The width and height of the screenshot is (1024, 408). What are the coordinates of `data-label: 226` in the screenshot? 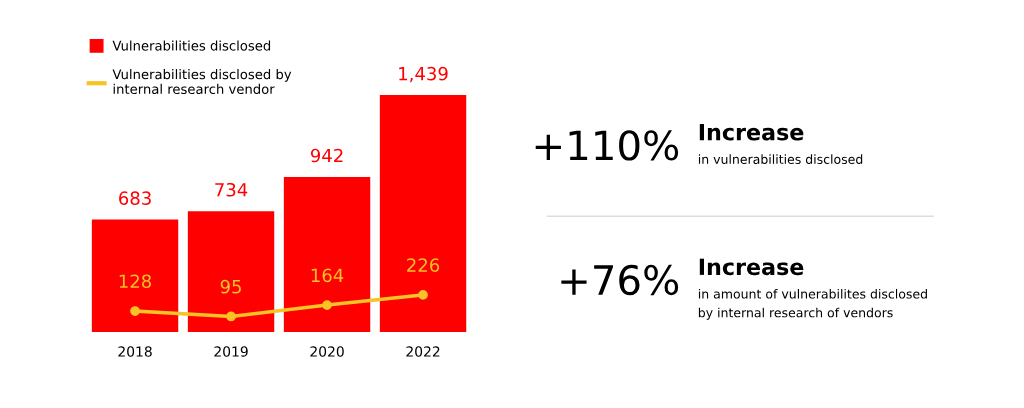 It's located at (423, 265).